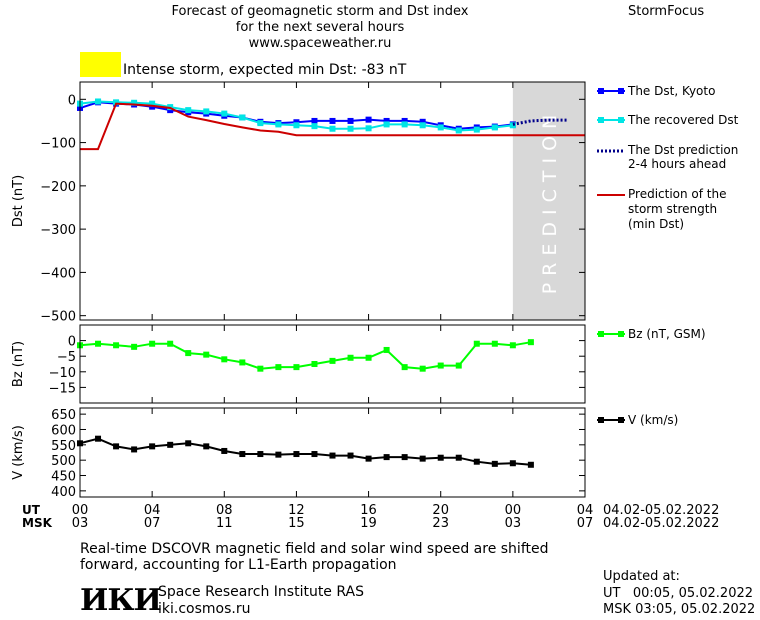  What do you see at coordinates (667, 334) in the screenshot?
I see `legend-label-bz: Bz (nT, GSM)` at bounding box center [667, 334].